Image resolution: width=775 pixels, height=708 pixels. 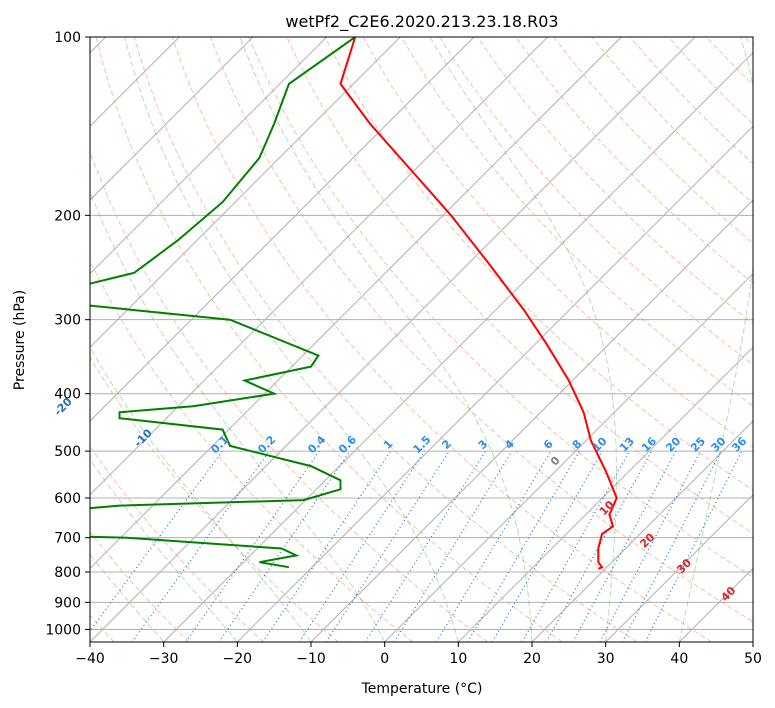 I want to click on x-tick-label: −40, so click(x=90, y=659).